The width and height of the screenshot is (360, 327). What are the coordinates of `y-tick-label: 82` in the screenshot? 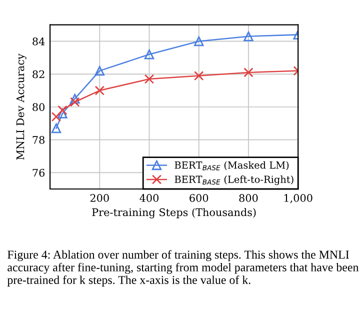 It's located at (38, 74).